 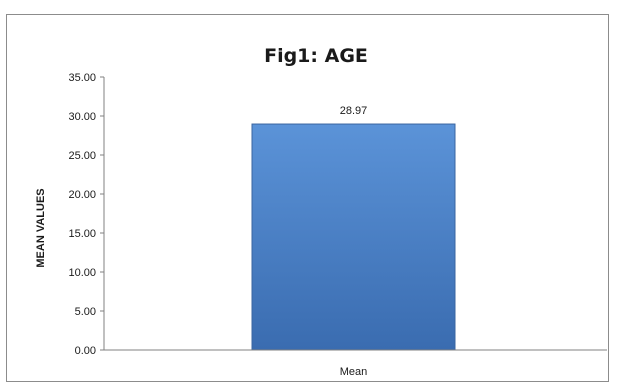 I want to click on y-tick-label: 10.00, so click(x=82, y=273).